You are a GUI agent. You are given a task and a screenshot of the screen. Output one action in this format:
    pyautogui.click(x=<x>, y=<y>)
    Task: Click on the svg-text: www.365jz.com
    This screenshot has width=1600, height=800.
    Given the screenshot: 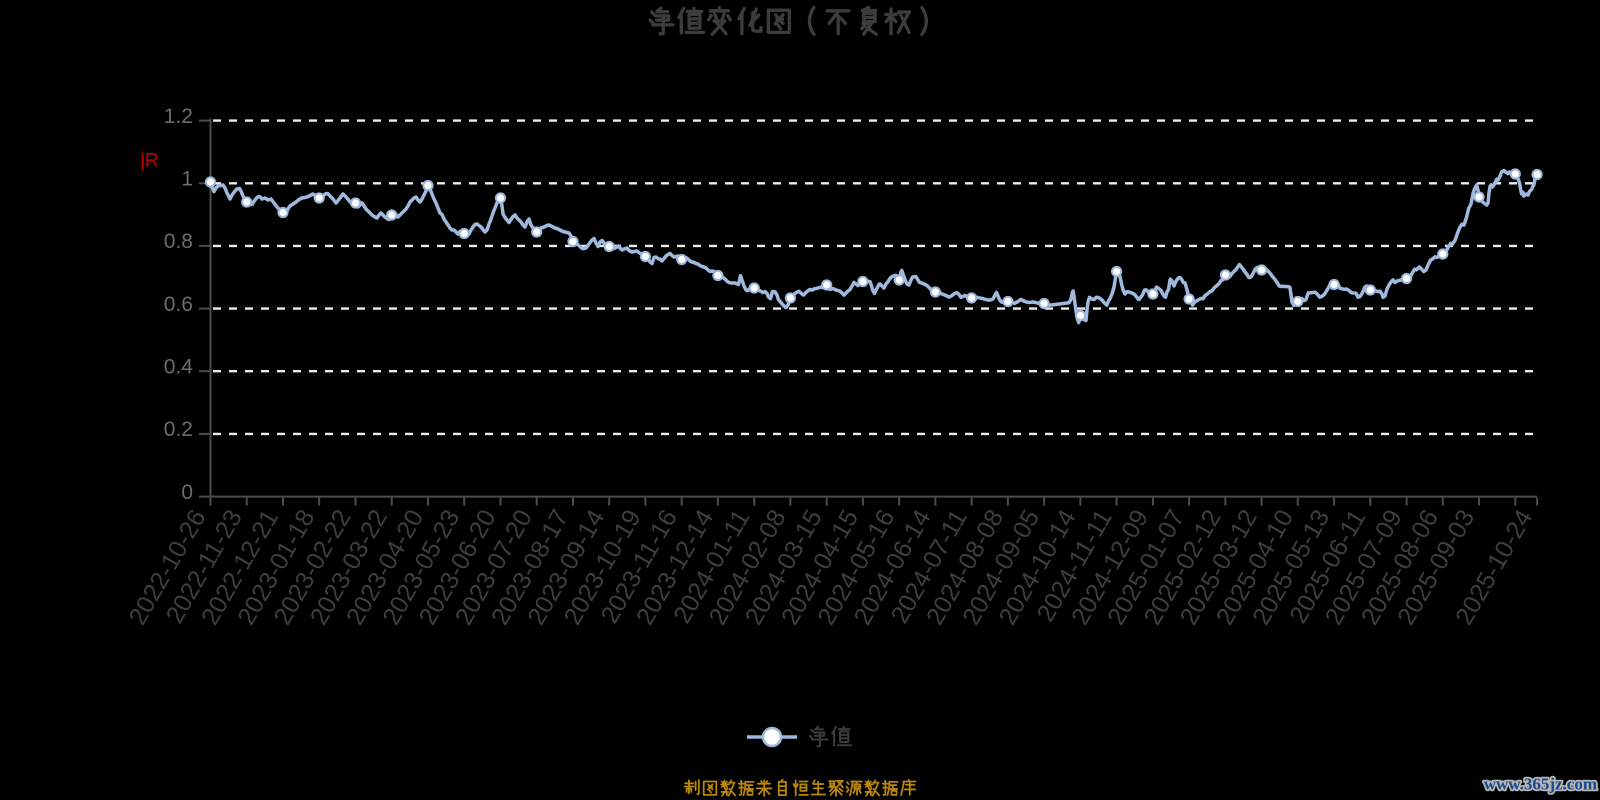 What is the action you would take?
    pyautogui.click(x=1540, y=784)
    